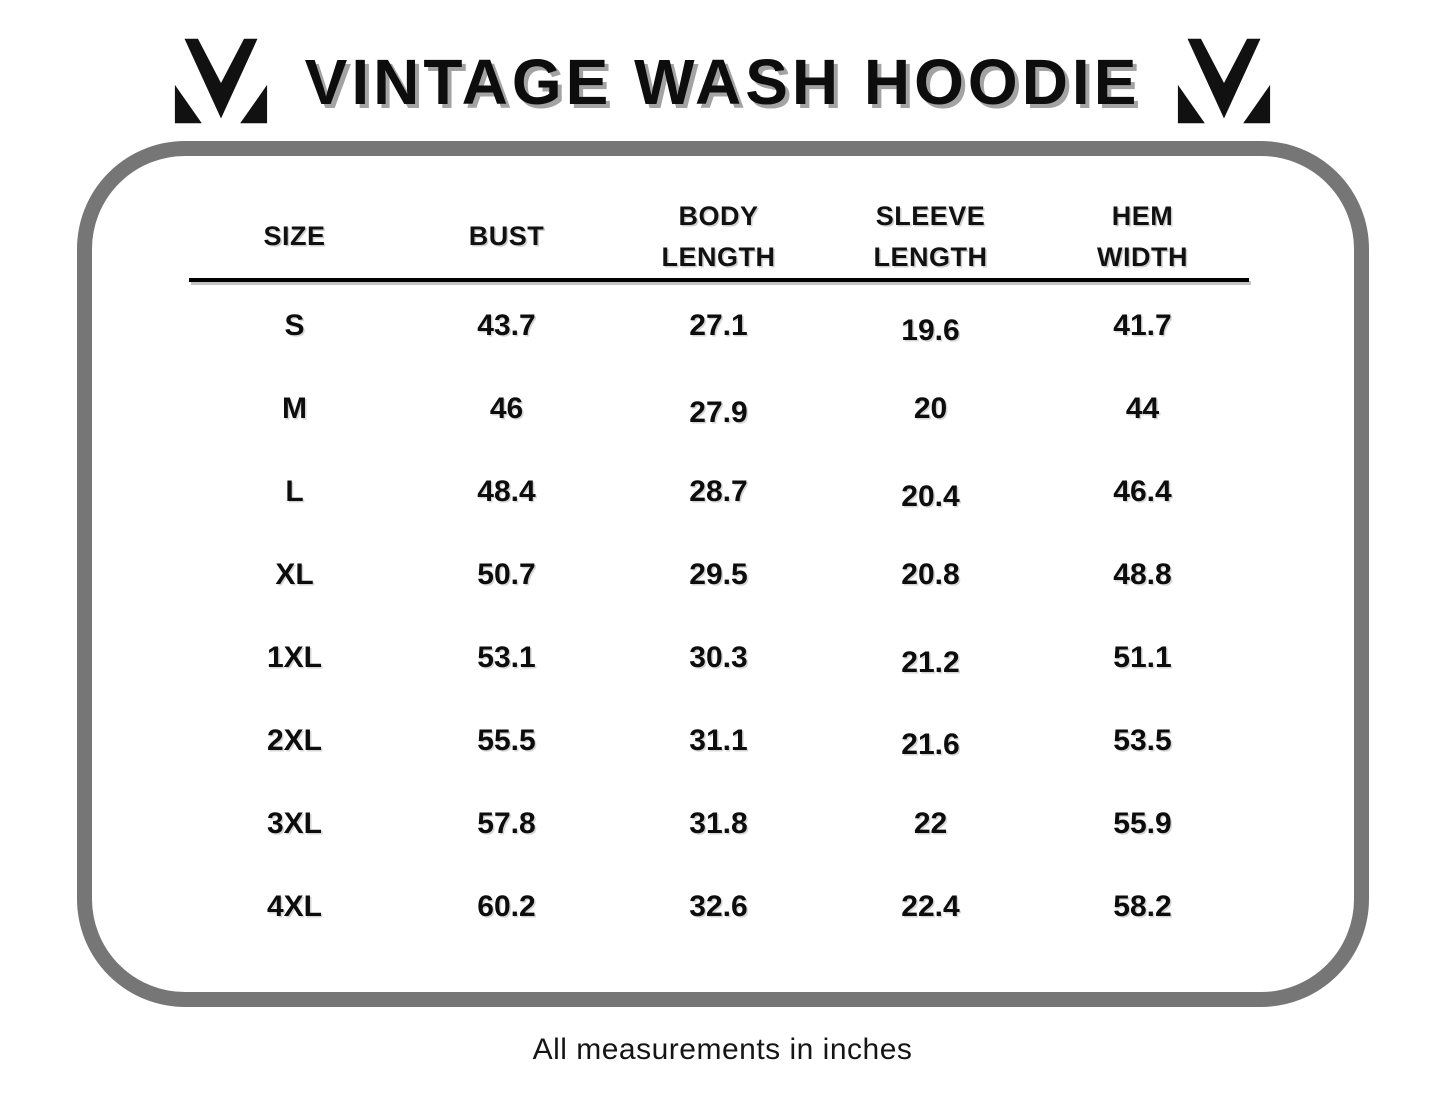  Describe the element at coordinates (722, 81) in the screenshot. I see `page-title: VINTAGE WASH HOODIE` at that location.